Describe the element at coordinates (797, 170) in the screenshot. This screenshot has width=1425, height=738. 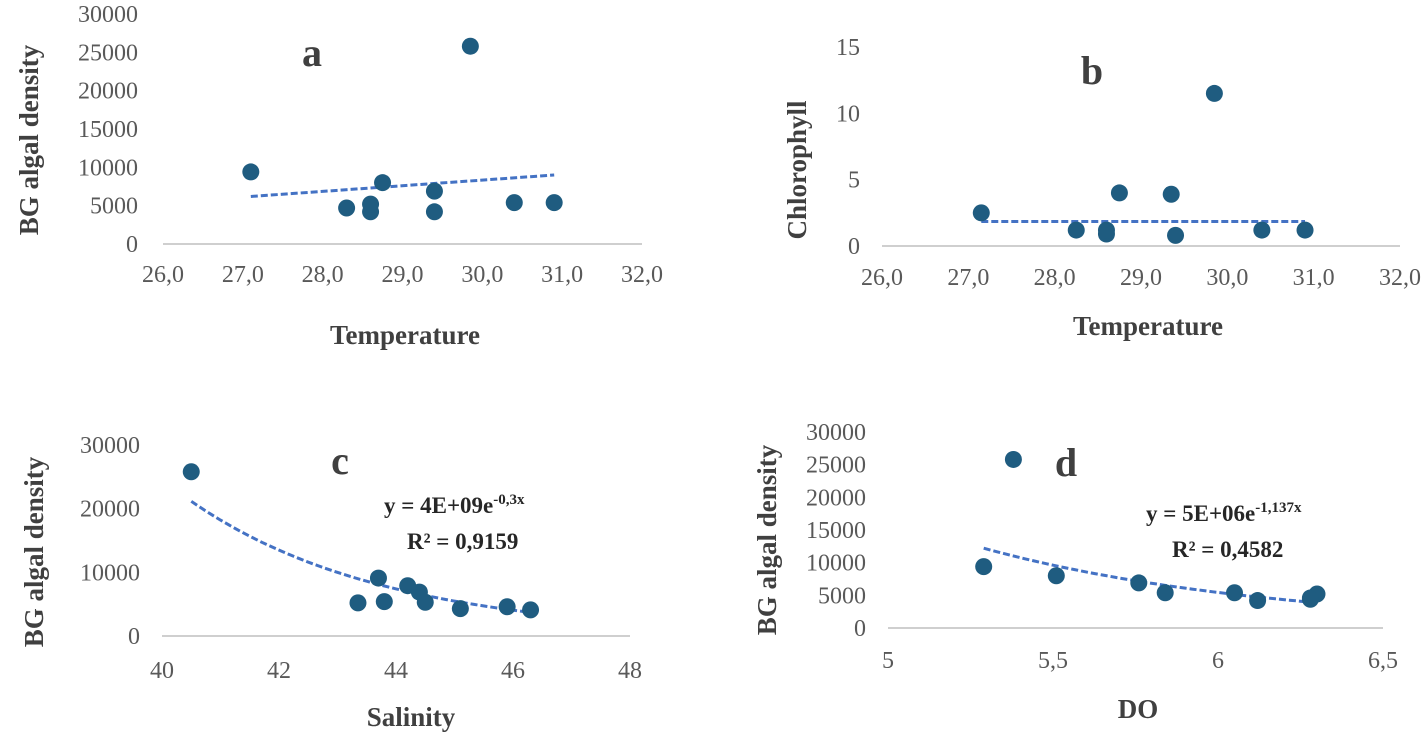
I see `y-axis-title: Chlorophyll` at that location.